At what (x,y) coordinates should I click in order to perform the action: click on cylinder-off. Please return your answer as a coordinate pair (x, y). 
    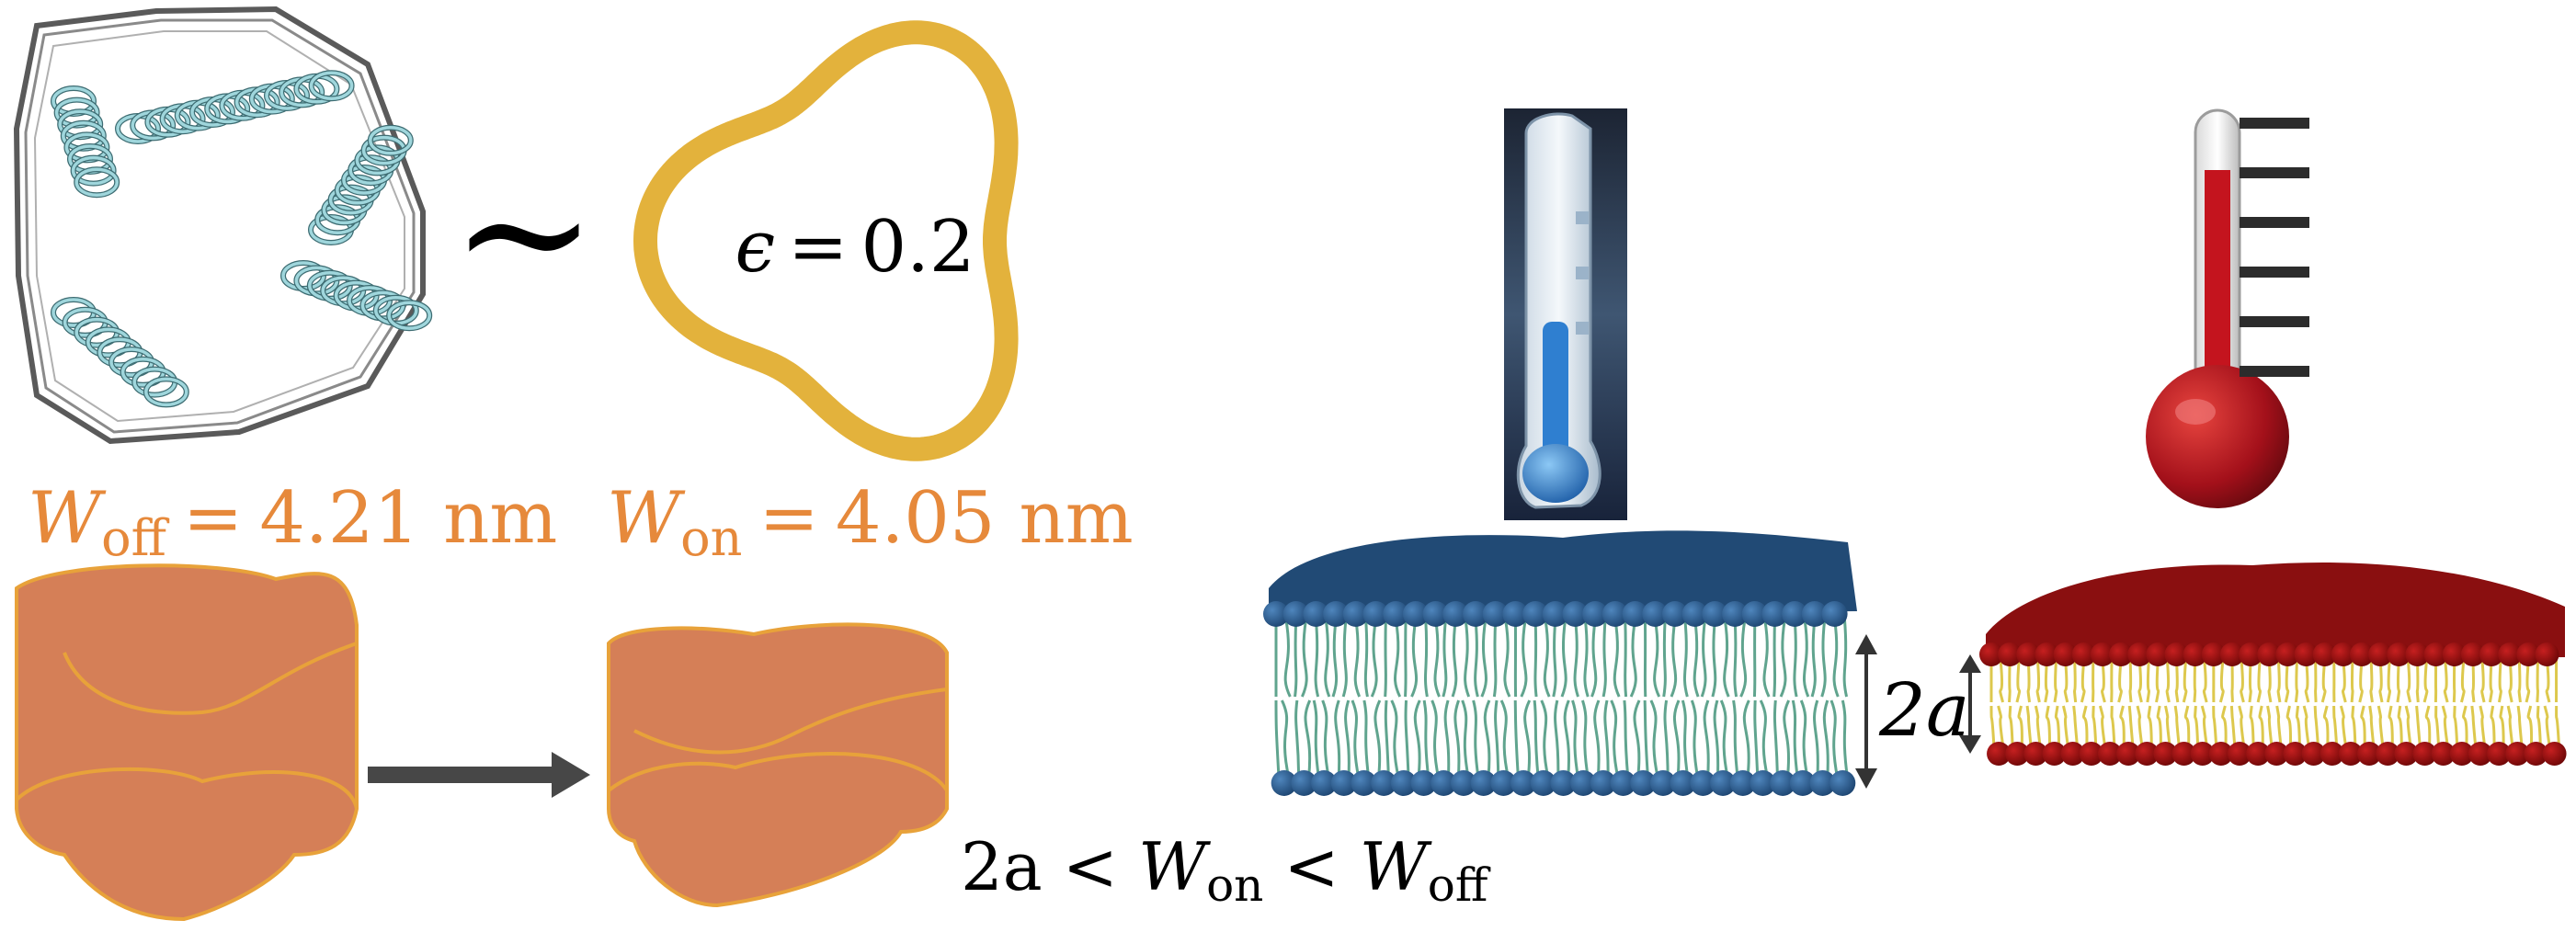
    Looking at the image, I should click on (187, 742).